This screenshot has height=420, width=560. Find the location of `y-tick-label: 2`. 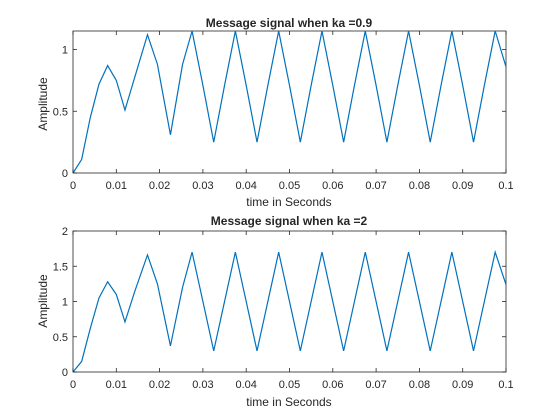

y-tick-label: 2 is located at coordinates (65, 232).